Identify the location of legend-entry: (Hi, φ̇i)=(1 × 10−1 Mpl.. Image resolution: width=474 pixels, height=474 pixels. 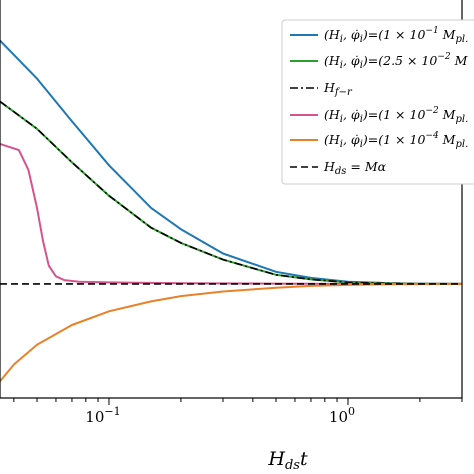
(396, 35).